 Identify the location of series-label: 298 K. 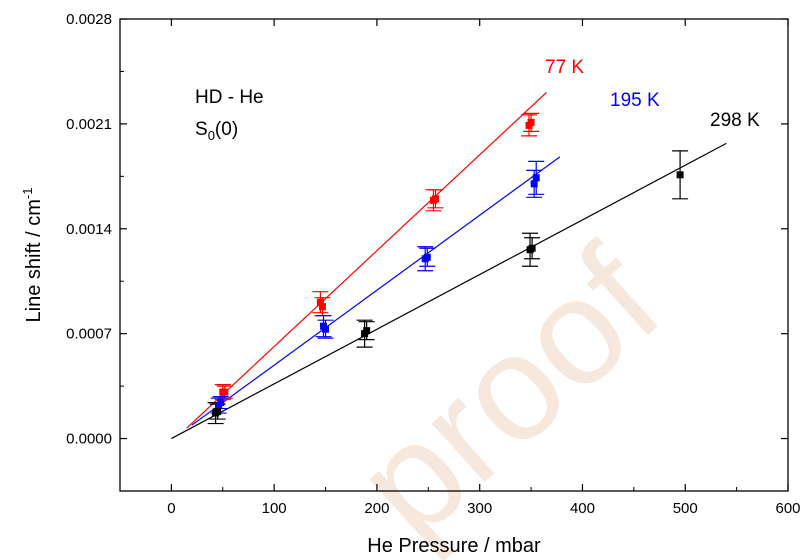
(735, 120).